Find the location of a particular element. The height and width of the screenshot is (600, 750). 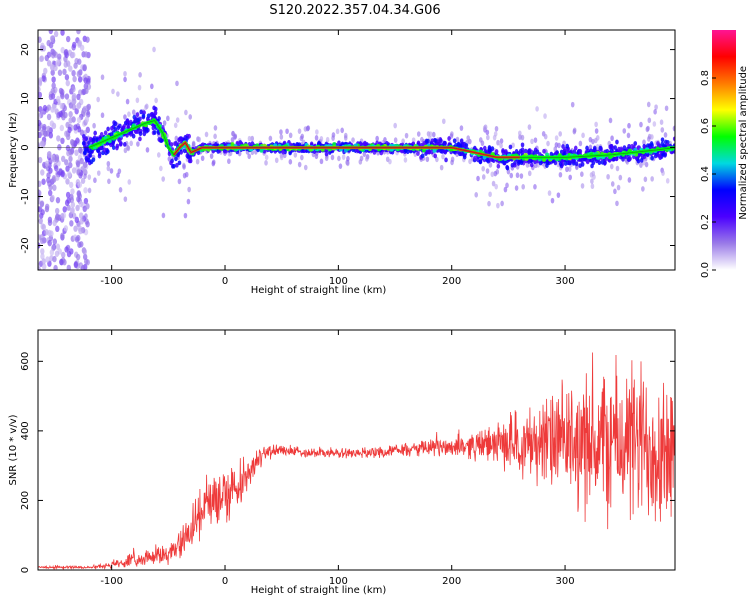

colorbar-tick-label: 0.8 is located at coordinates (705, 78).